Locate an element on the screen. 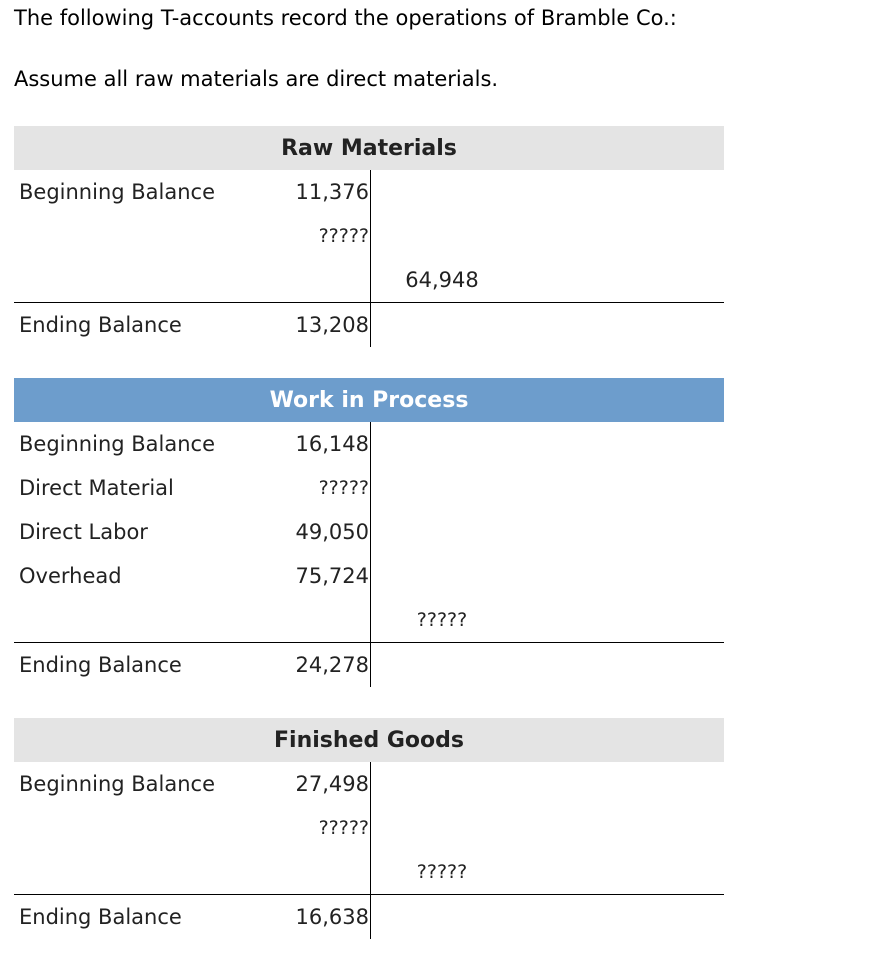 The image size is (874, 958). wip-direct-material-row: Direct Material ????? is located at coordinates (369, 488).